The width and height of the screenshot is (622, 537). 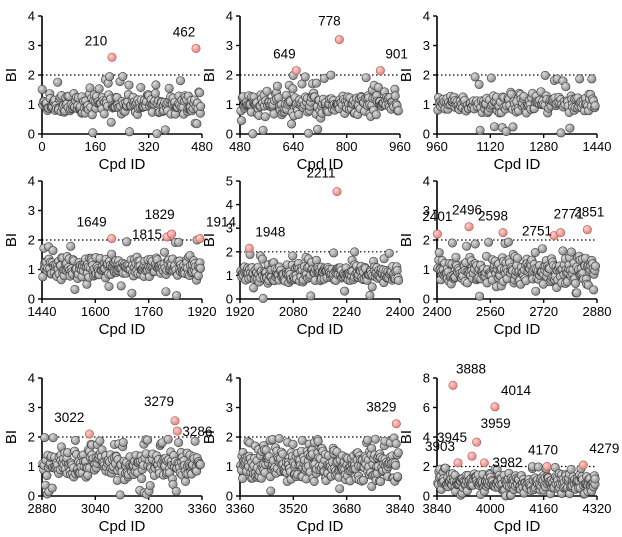 What do you see at coordinates (589, 212) in the screenshot?
I see `outlier-label: 2851` at bounding box center [589, 212].